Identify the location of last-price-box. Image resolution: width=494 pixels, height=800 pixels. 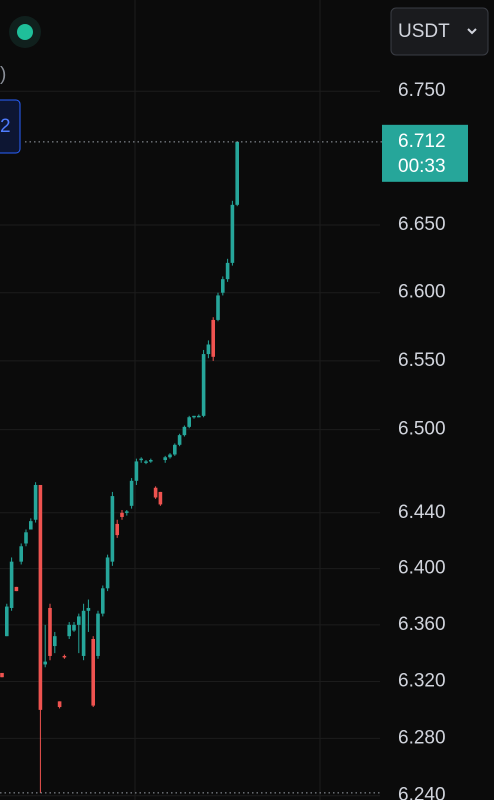
(425, 153).